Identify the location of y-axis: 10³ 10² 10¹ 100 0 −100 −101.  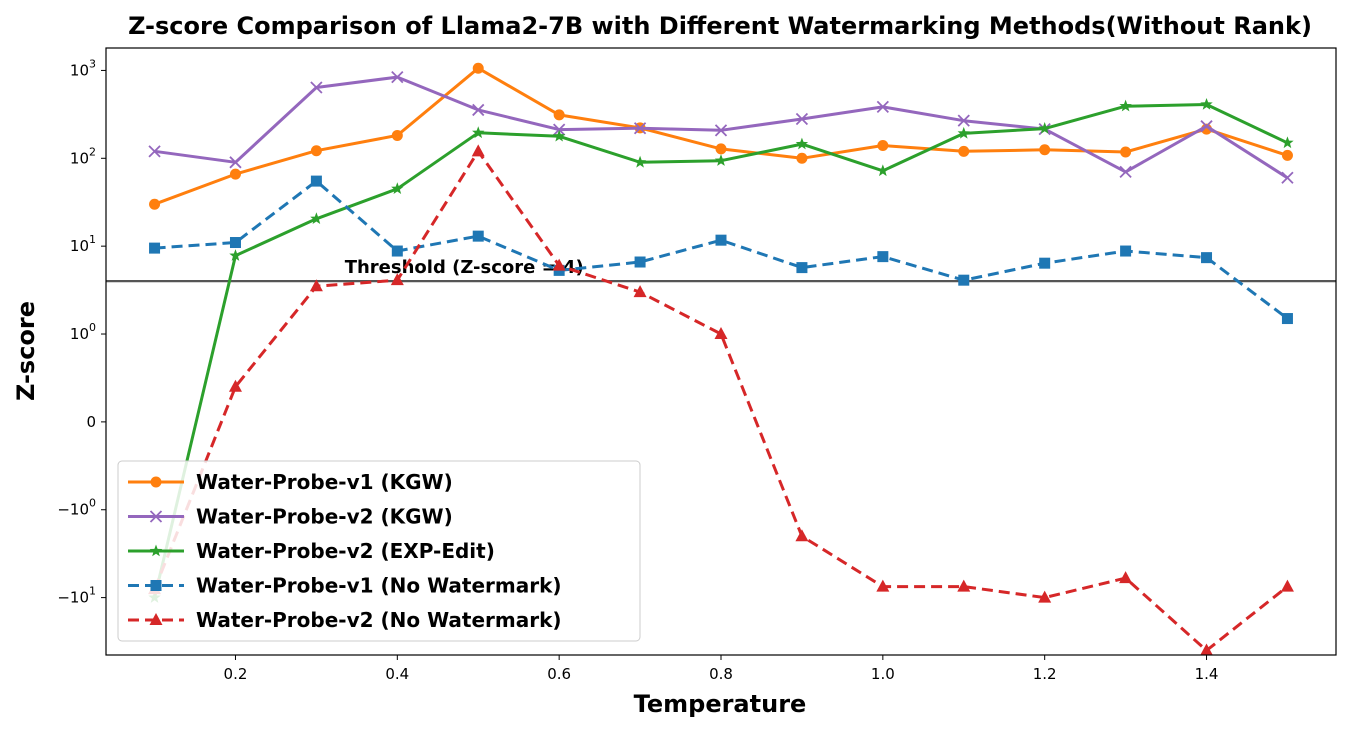
(81, 332).